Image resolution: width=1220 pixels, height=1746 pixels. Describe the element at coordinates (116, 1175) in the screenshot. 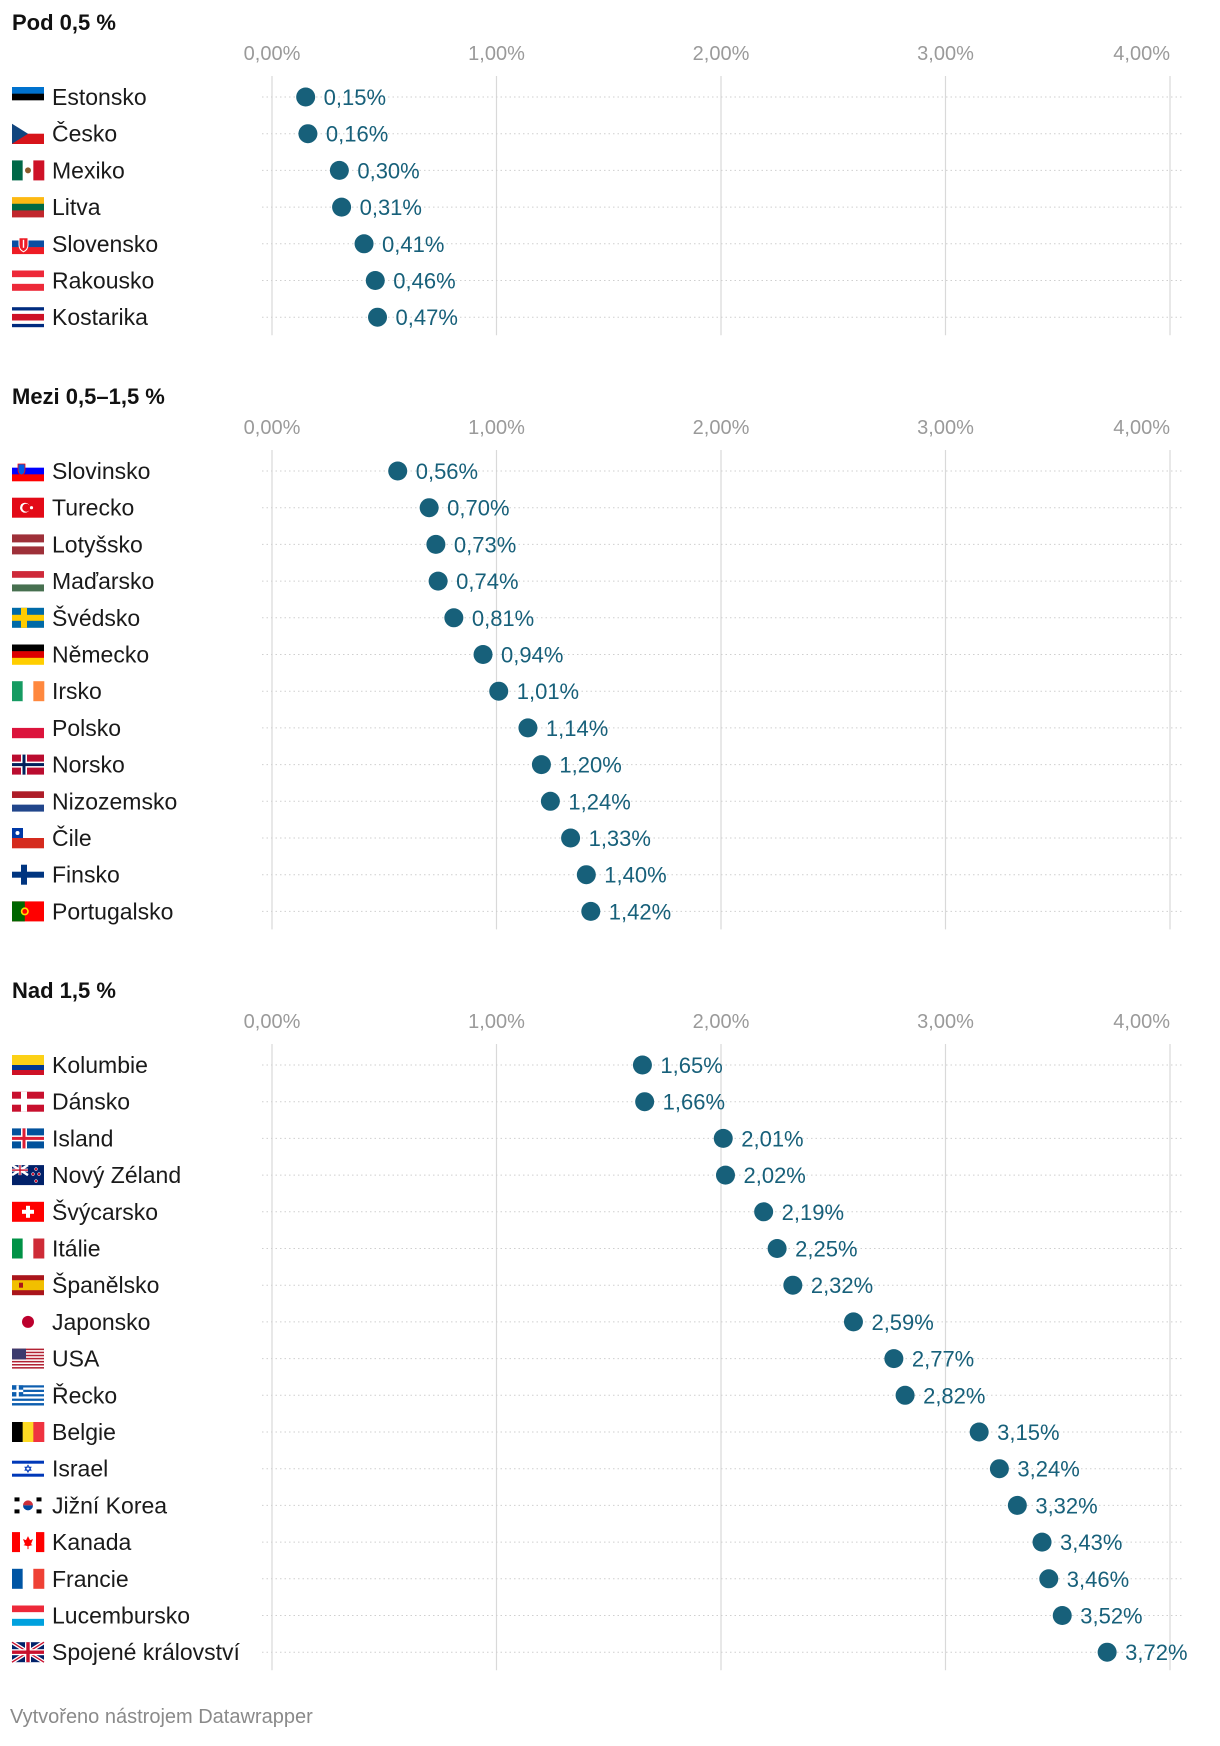

I see `country-label: Nový Zéland` at that location.